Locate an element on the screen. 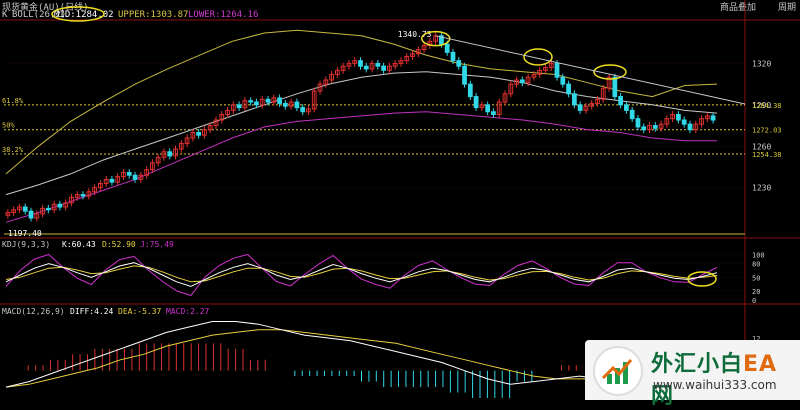 The width and height of the screenshot is (800, 410). watermark: 外汇小白EA网 www.waihui333.com is located at coordinates (692, 374).